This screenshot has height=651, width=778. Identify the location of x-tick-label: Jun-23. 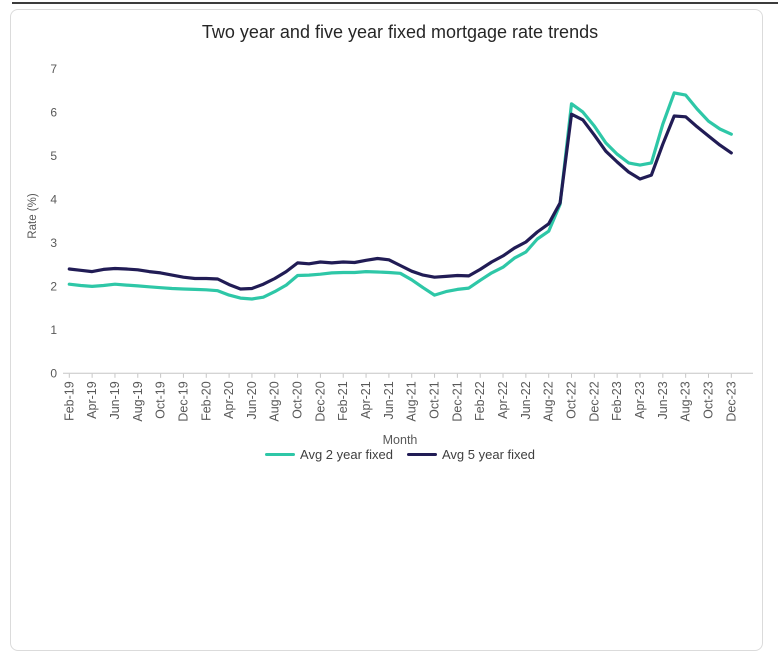
(663, 400).